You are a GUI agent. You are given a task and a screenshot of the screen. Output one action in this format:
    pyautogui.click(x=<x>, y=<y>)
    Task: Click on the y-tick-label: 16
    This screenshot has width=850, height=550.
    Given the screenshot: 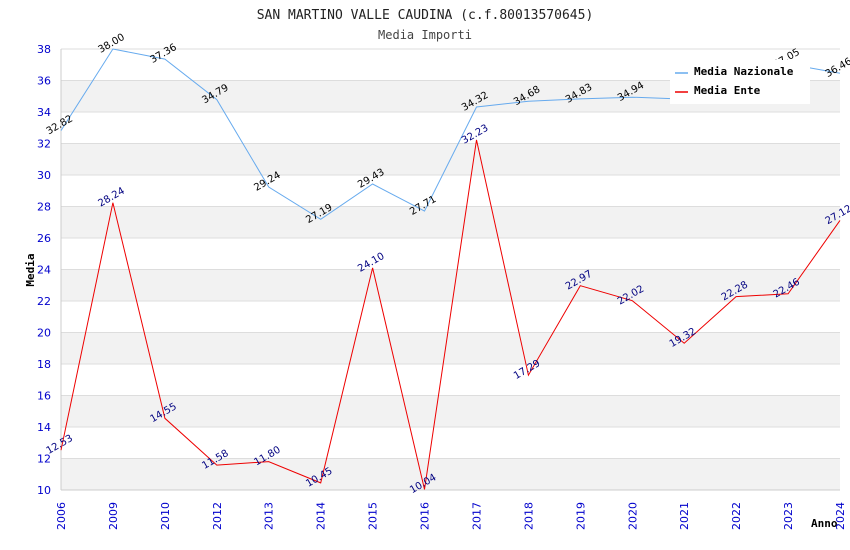 What is the action you would take?
    pyautogui.click(x=44, y=396)
    